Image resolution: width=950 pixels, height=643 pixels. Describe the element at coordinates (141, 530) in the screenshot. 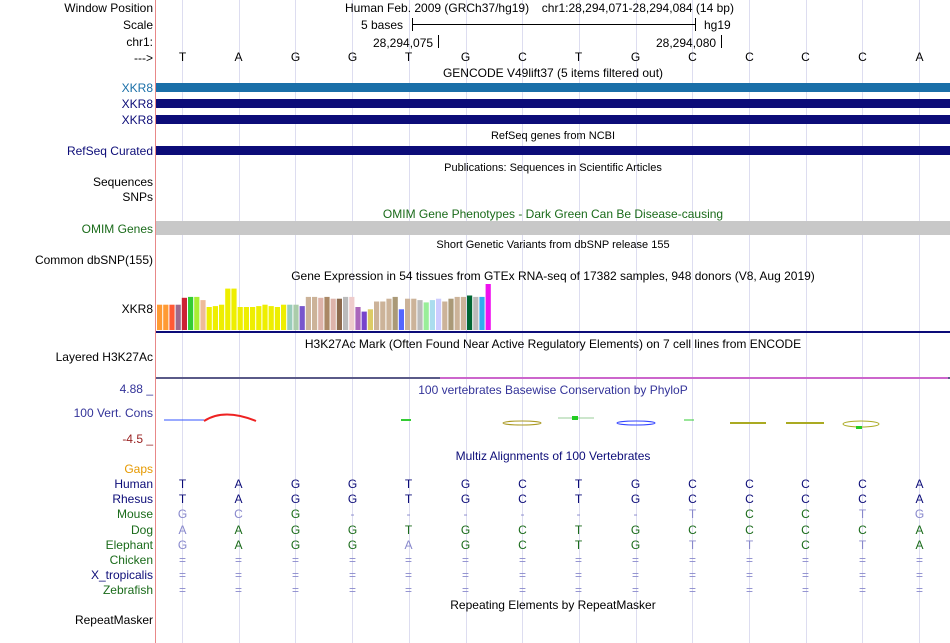

I see `species-label: Dog` at that location.